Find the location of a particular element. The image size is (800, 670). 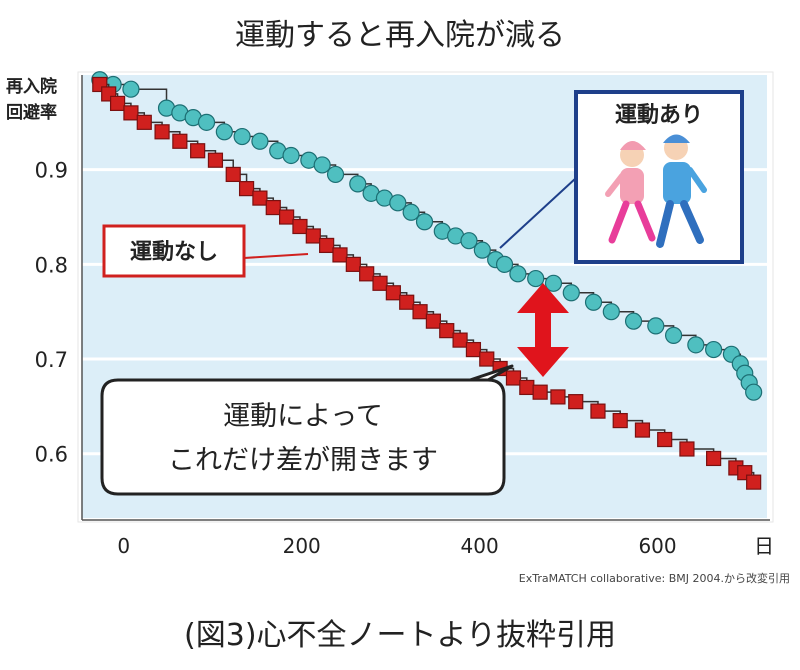

x-axis-label: 日 is located at coordinates (764, 546).